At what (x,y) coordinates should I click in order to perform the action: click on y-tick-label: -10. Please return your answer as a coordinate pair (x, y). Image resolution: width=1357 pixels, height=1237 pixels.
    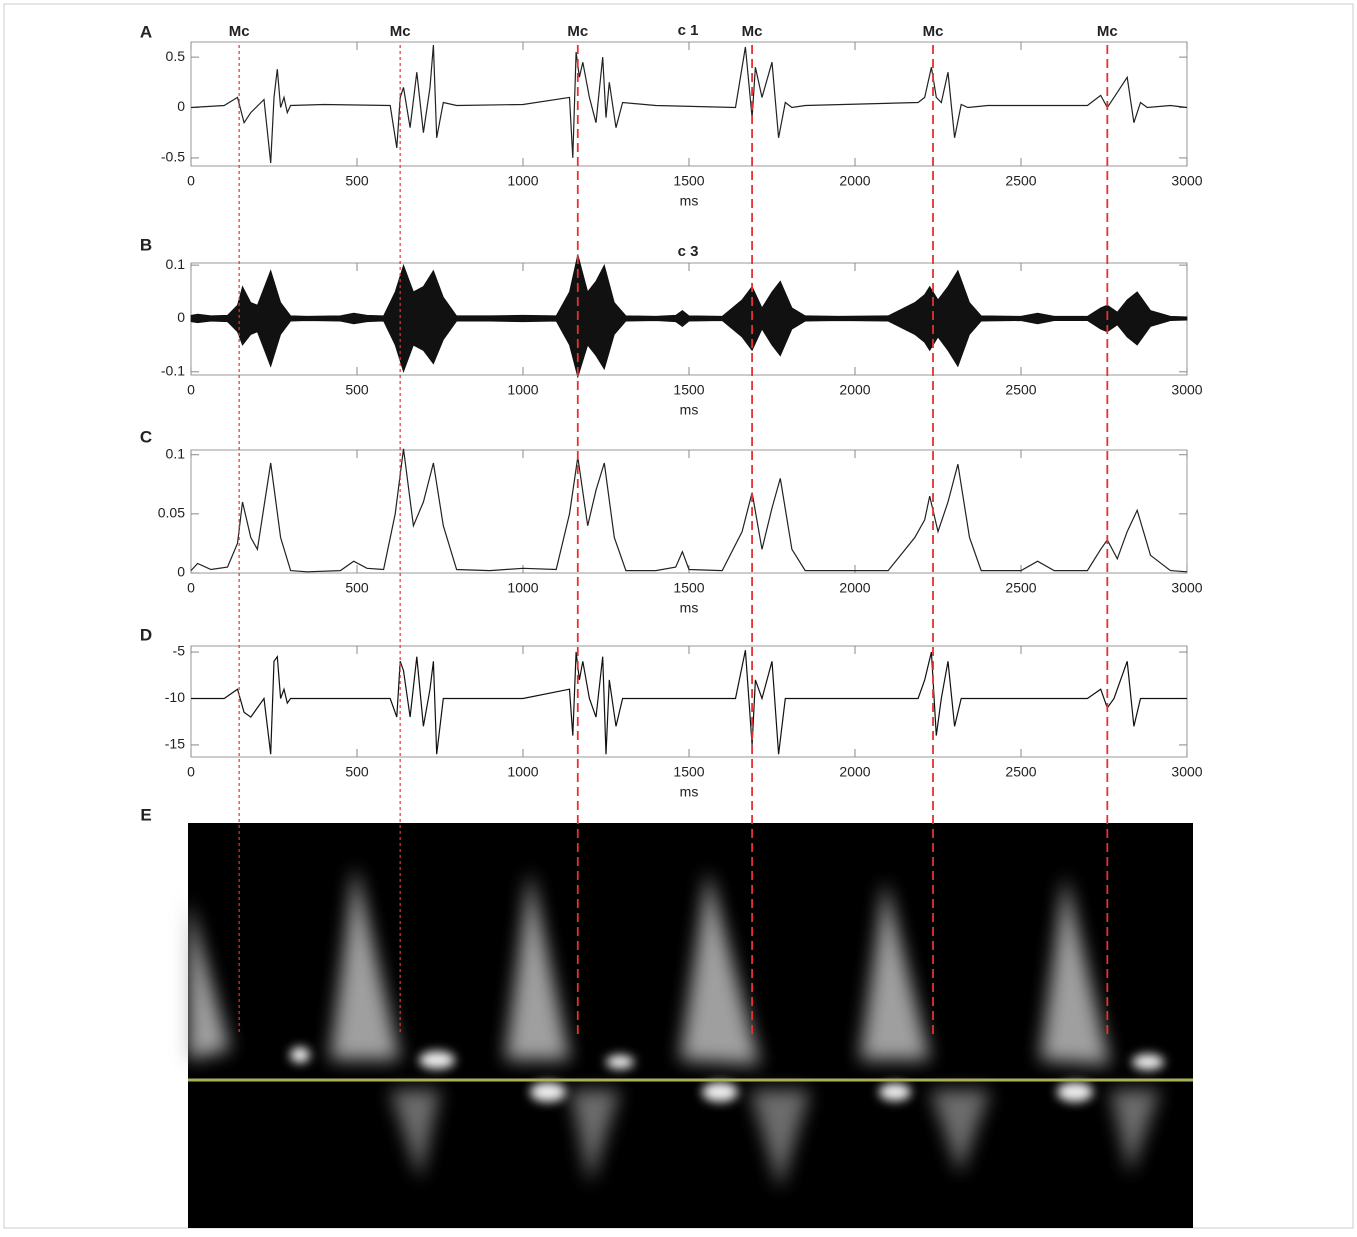
    Looking at the image, I should click on (175, 697).